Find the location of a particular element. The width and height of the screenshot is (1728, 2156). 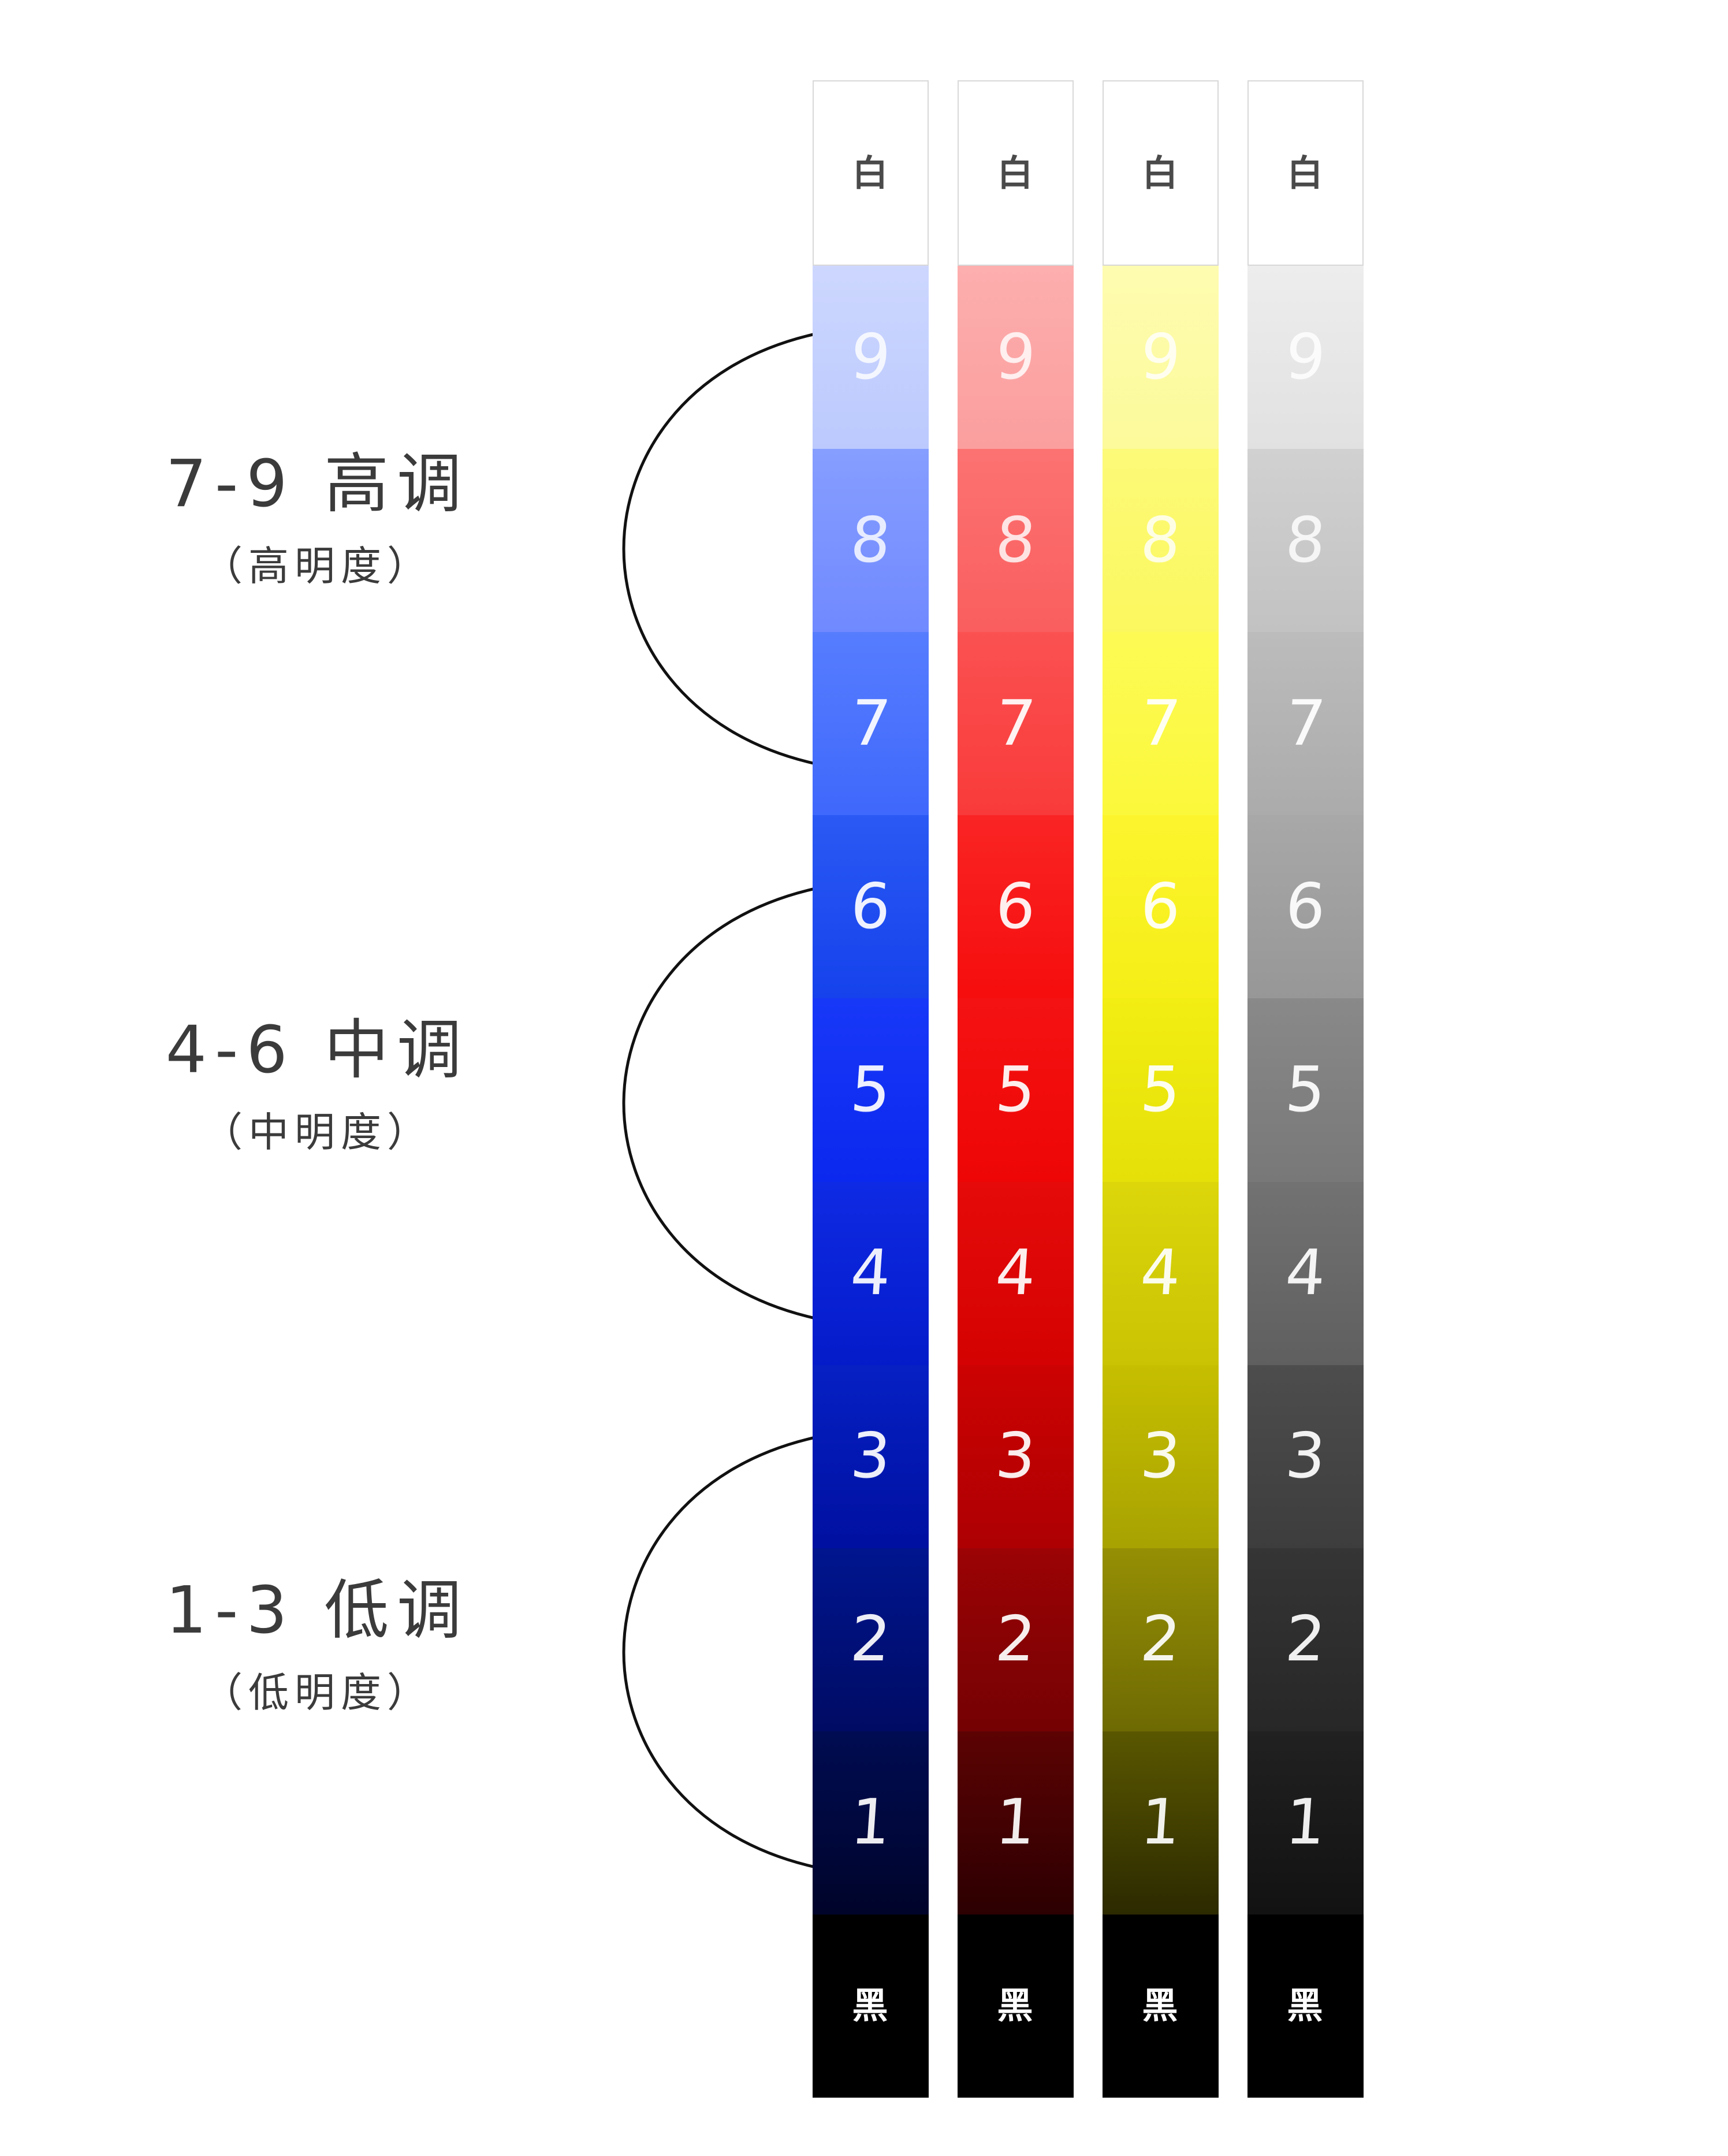

swatch-yellow-white: 白 is located at coordinates (1161, 173).